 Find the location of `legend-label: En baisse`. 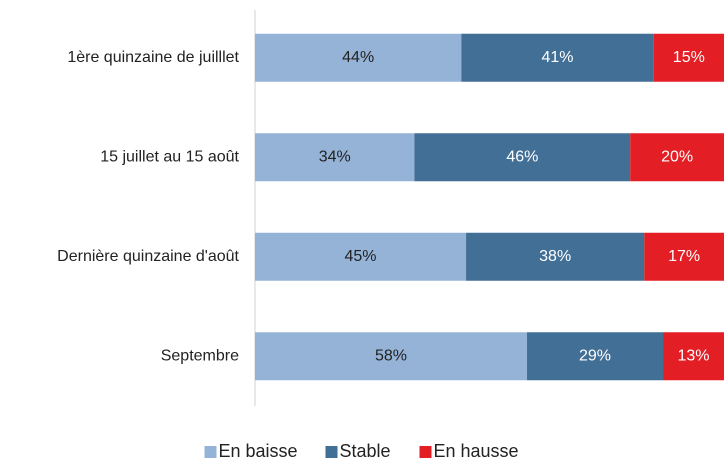

legend-label: En baisse is located at coordinates (258, 451).